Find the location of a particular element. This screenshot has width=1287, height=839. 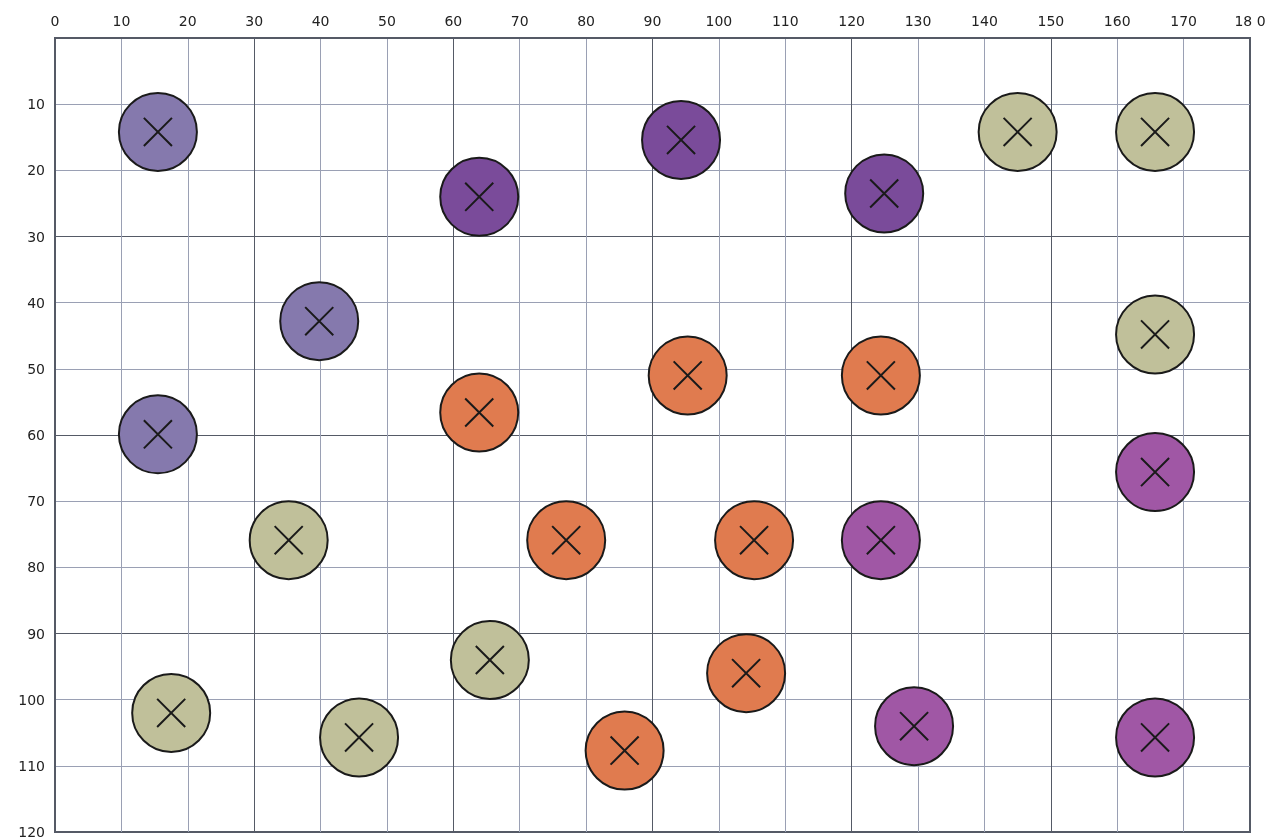

x-tick-label: 140 is located at coordinates (984, 21).